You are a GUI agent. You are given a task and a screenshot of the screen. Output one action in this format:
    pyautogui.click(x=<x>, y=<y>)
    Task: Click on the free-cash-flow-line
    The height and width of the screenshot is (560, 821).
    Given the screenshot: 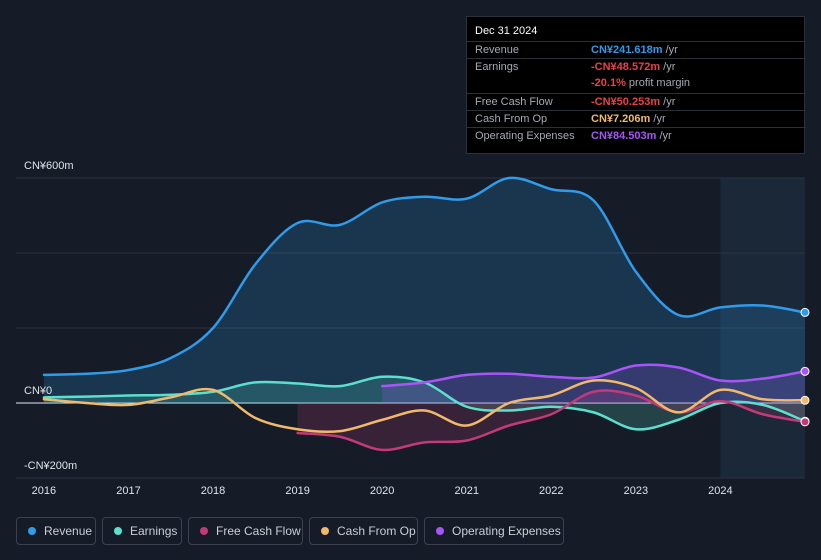 What is the action you would take?
    pyautogui.click(x=551, y=420)
    